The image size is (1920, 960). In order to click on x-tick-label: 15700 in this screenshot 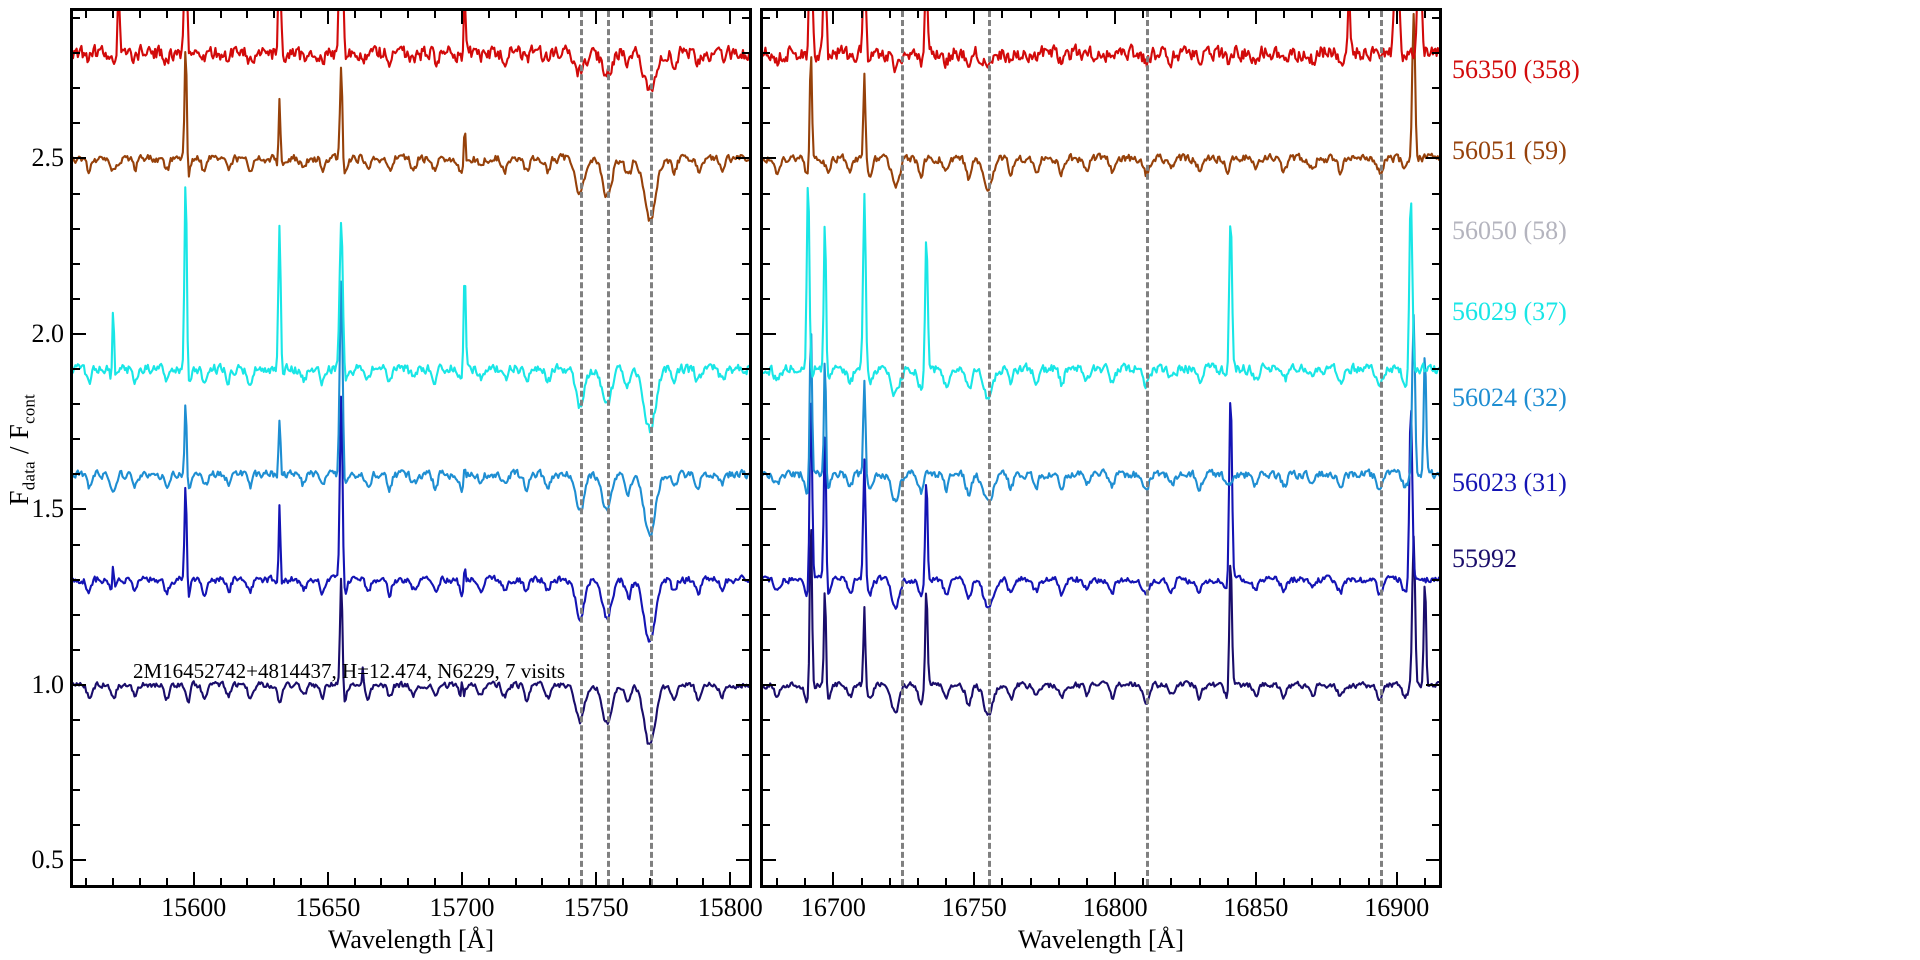, I will do `click(462, 907)`.